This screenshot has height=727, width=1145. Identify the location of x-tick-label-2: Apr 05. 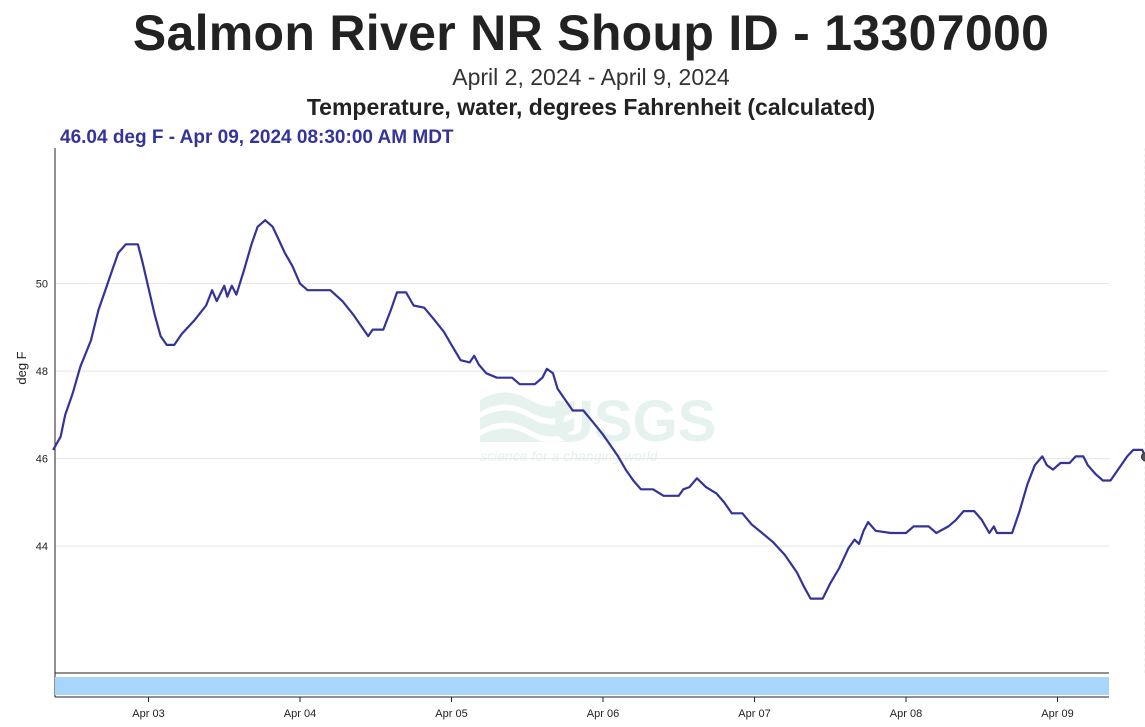
(451, 714).